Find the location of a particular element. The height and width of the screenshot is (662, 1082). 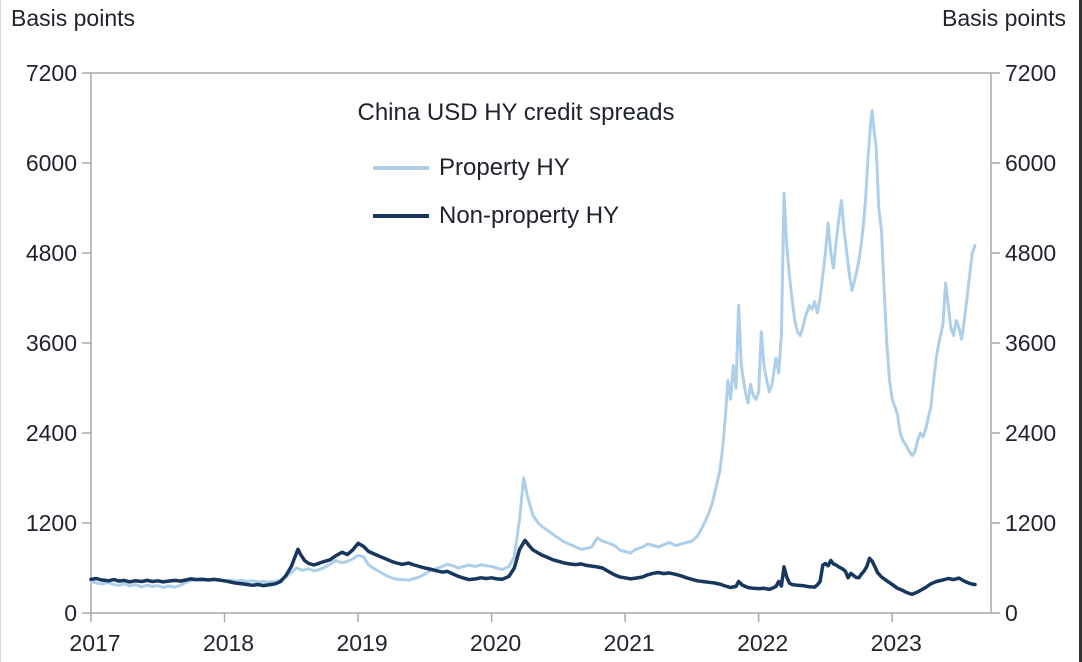

y-tick-label-left: 4800 is located at coordinates (51, 253).